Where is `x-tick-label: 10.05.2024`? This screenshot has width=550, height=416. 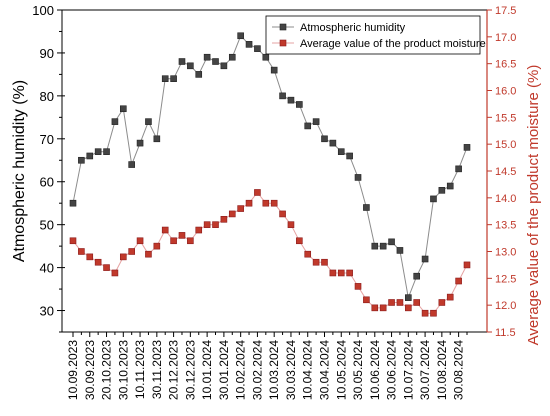 x-tick-label: 10.05.2024 is located at coordinates (341, 370).